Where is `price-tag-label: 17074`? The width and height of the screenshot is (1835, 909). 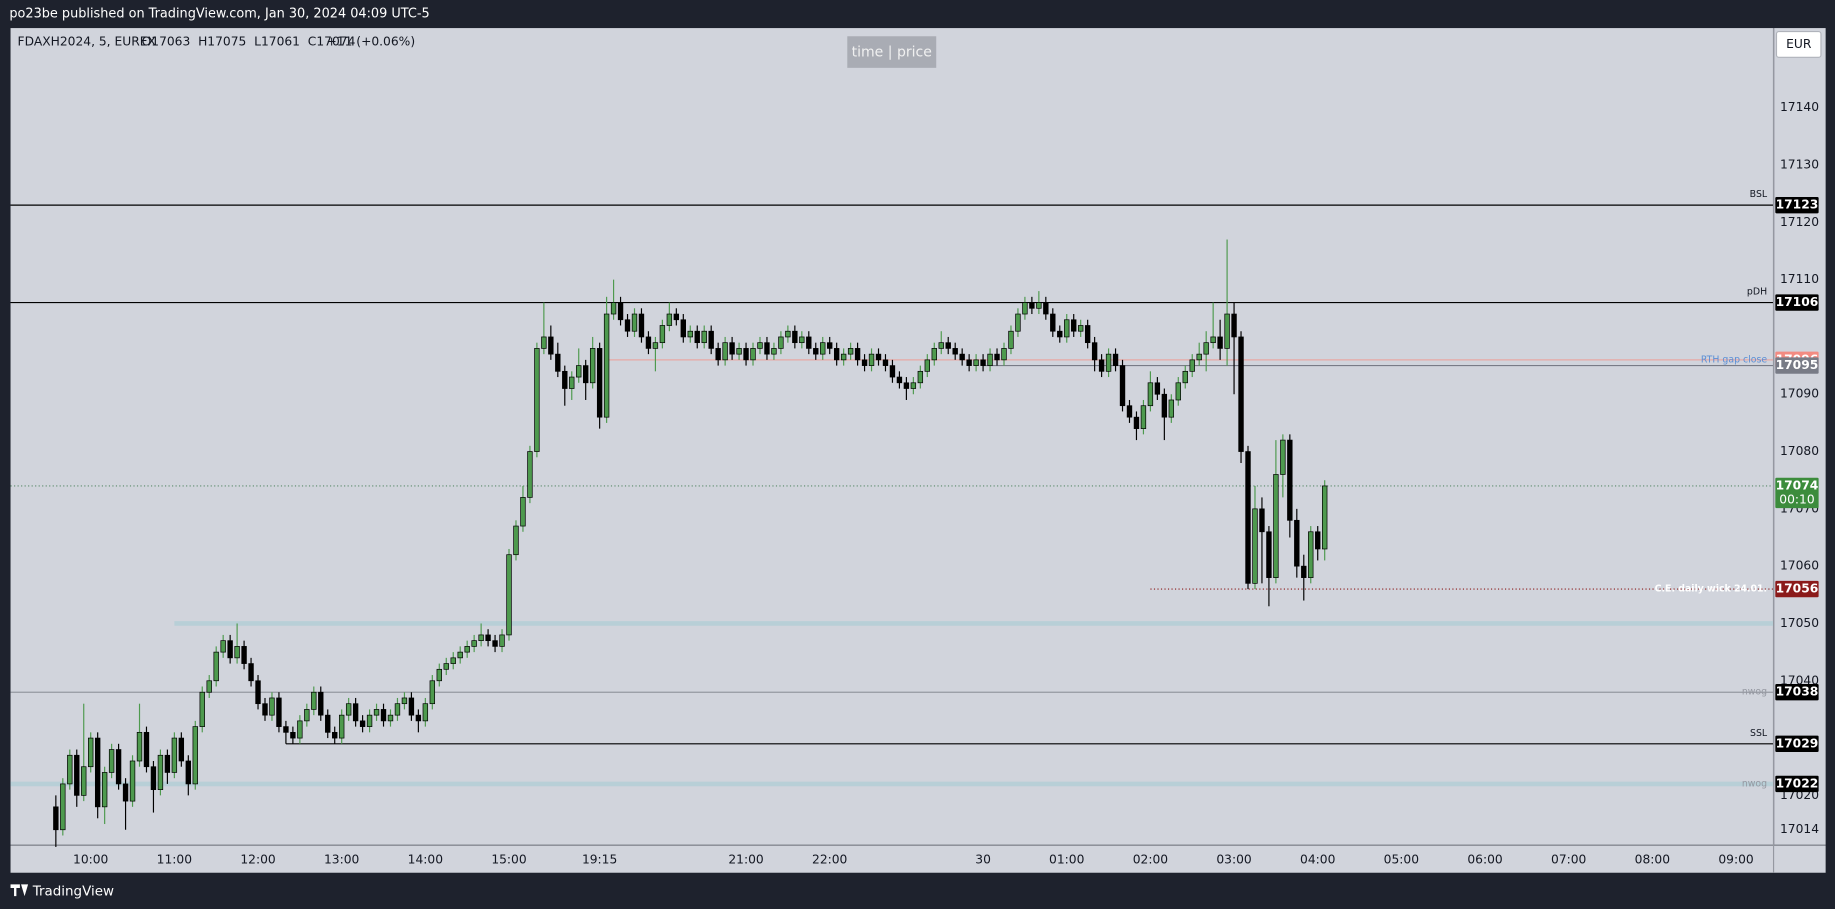 price-tag-label: 17074 is located at coordinates (1797, 485).